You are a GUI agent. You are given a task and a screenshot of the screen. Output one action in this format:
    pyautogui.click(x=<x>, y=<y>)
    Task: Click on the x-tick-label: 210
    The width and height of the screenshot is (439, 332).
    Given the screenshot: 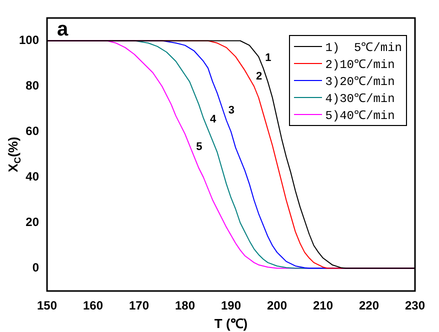 What is the action you would take?
    pyautogui.click(x=323, y=305)
    